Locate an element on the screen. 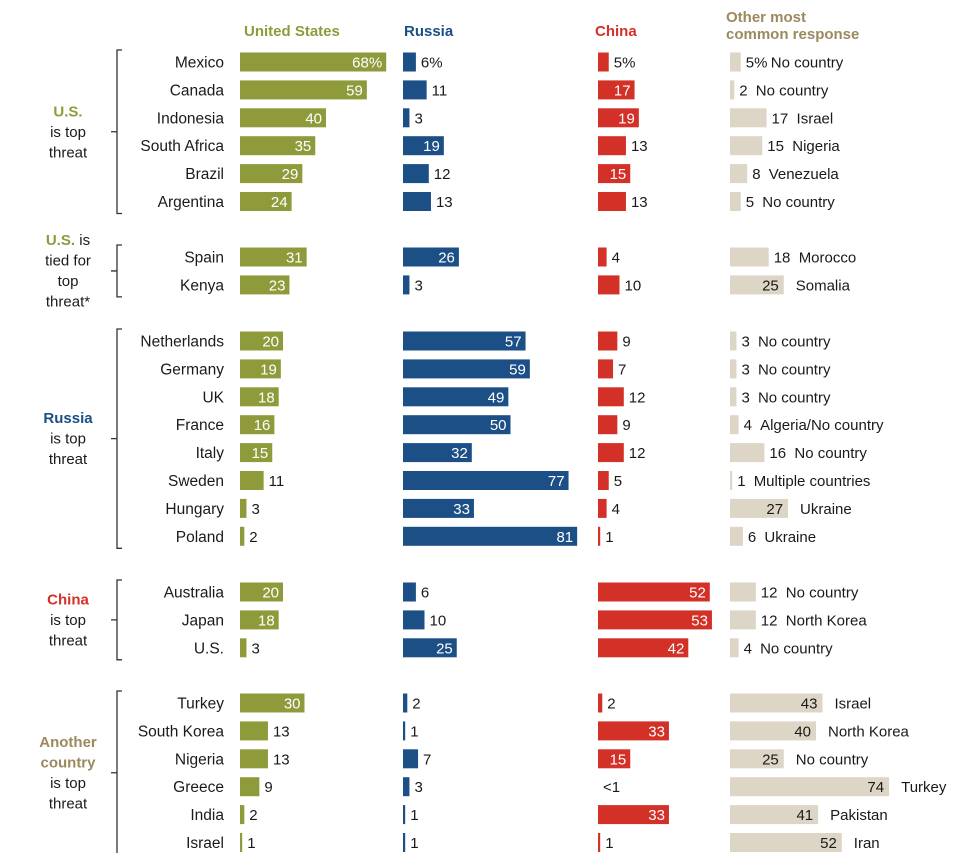 This screenshot has height=853, width=973. country-label: Indonesia is located at coordinates (191, 118).